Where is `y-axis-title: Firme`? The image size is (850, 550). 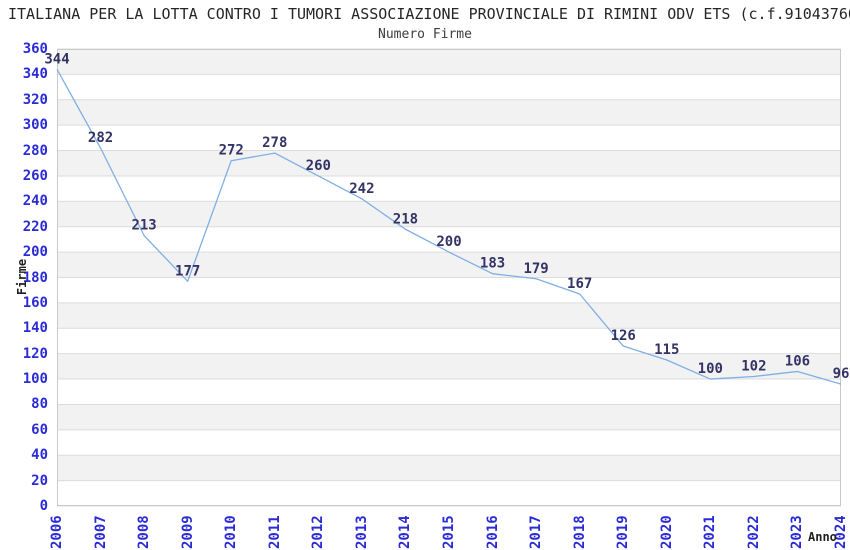
y-axis-title: Firme is located at coordinates (22, 277).